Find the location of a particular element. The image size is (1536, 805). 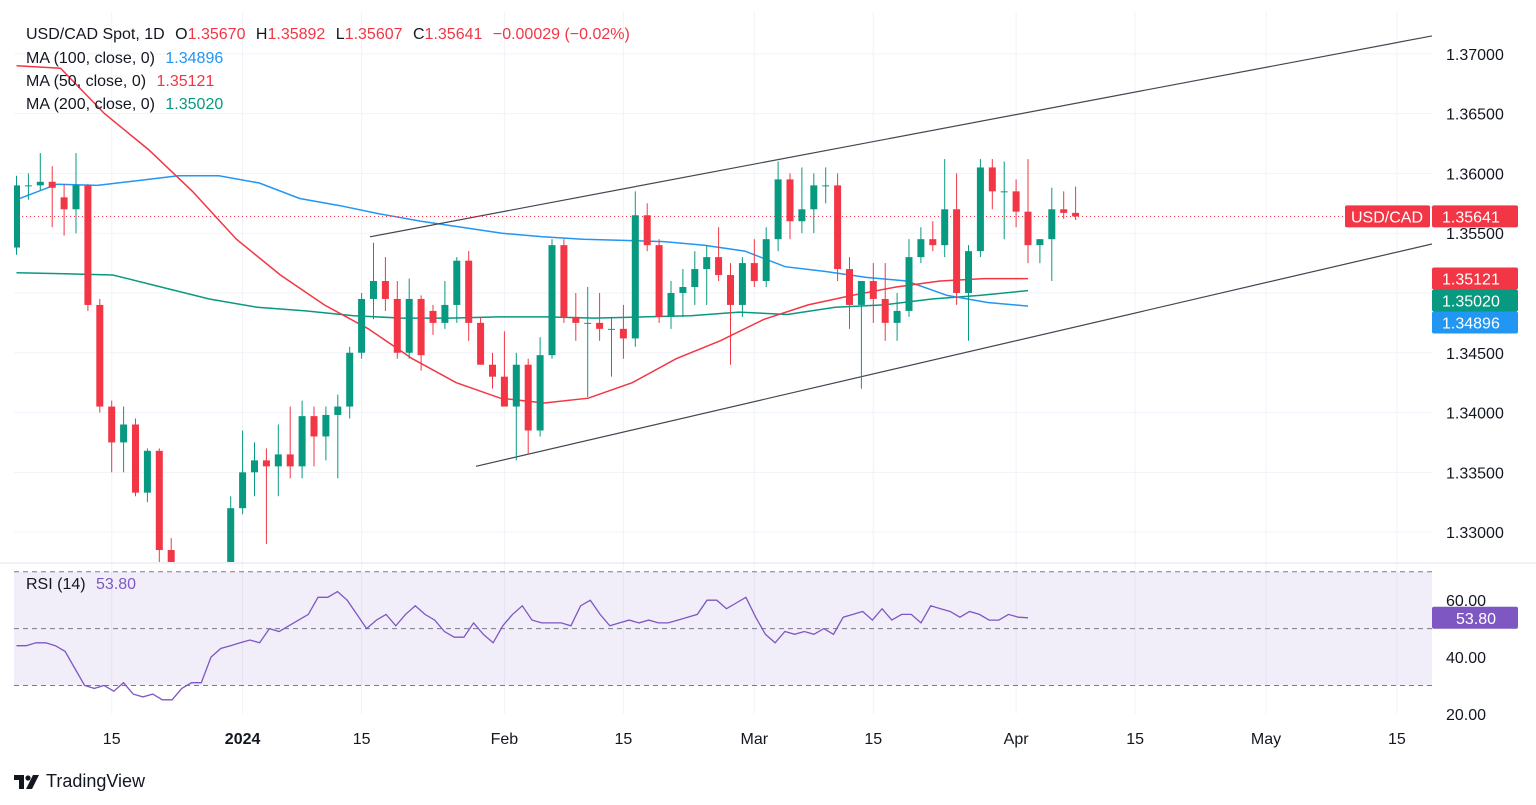

ma200-label: MA (200, close, 0) is located at coordinates (90, 104).